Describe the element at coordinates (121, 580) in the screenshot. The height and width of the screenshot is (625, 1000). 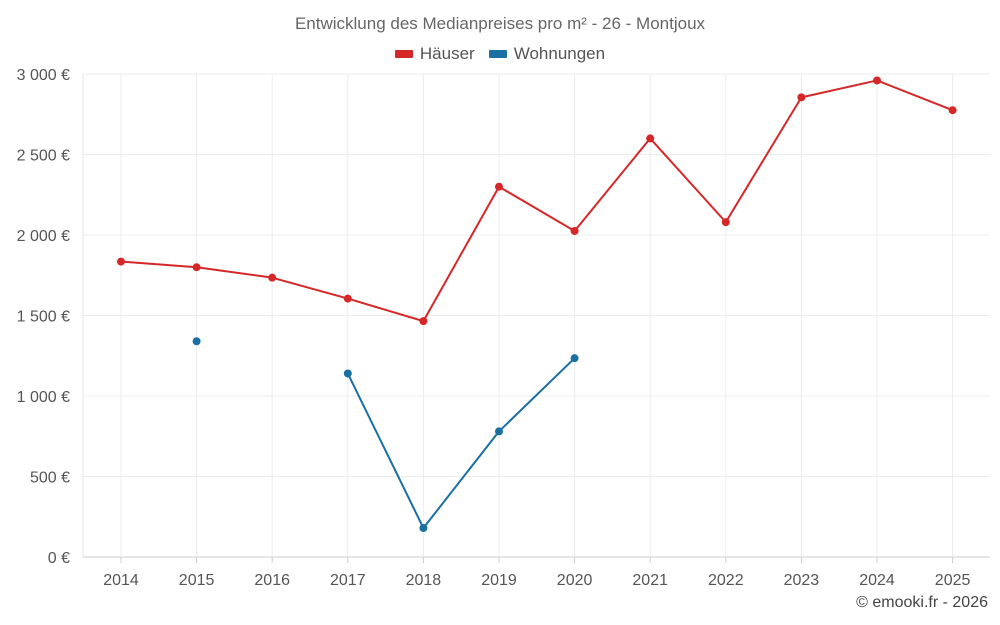
I see `x-tick-label: 2014` at that location.